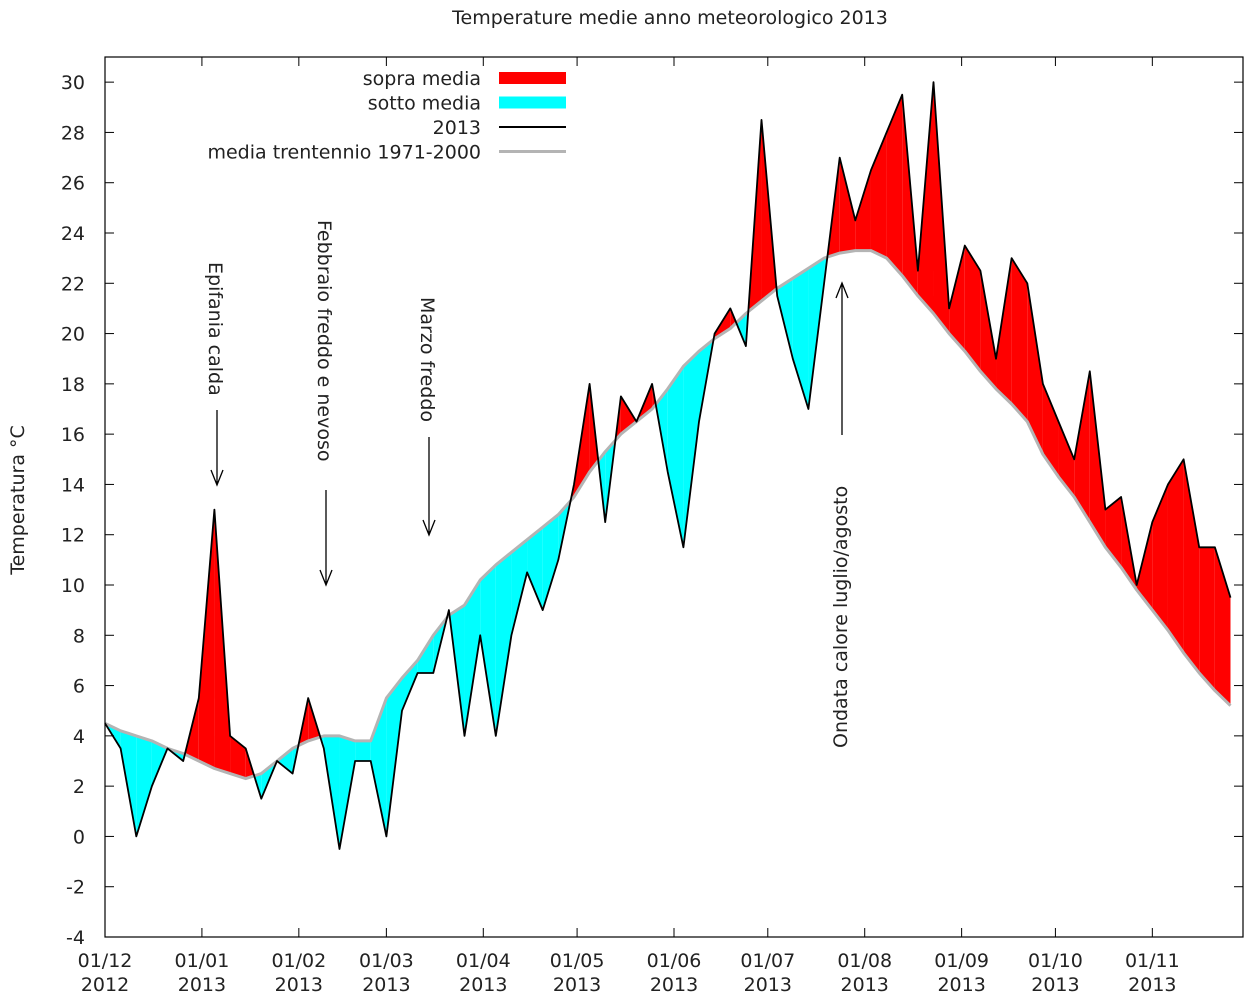  I want to click on annotation: Epifania calda, so click(215, 329).